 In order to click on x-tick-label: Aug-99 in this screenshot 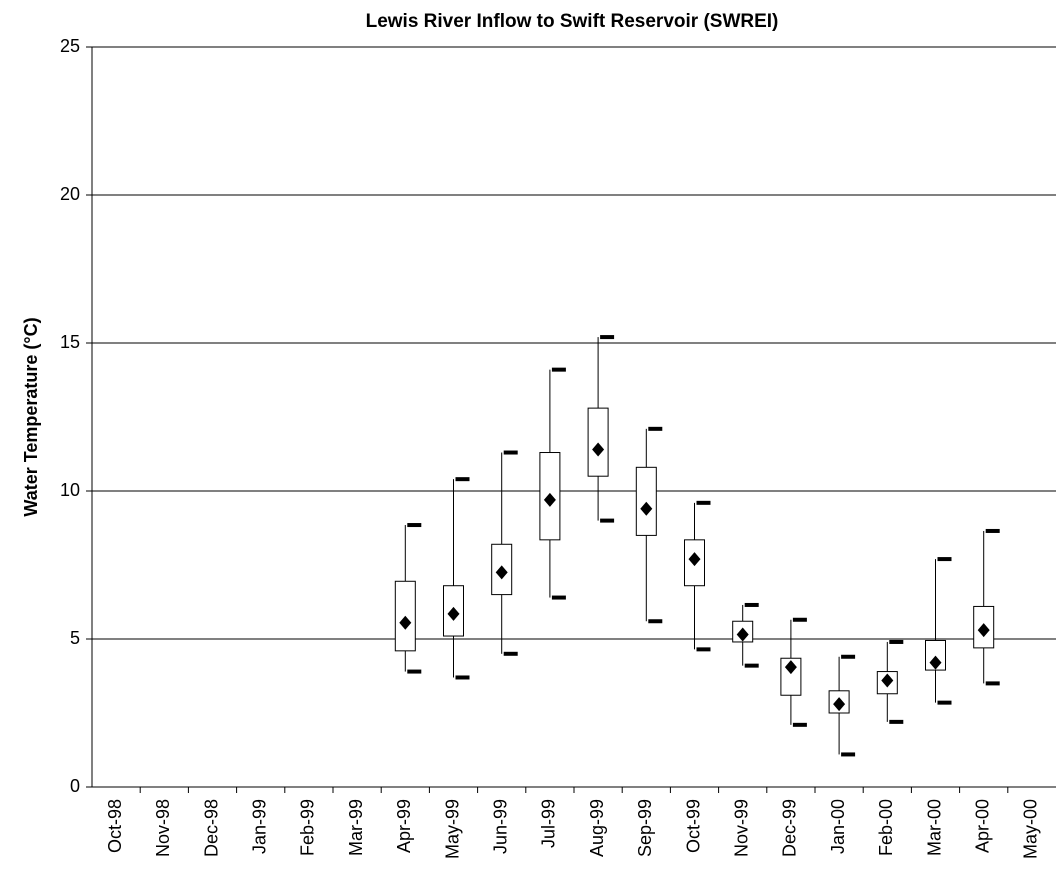, I will do `click(597, 828)`.